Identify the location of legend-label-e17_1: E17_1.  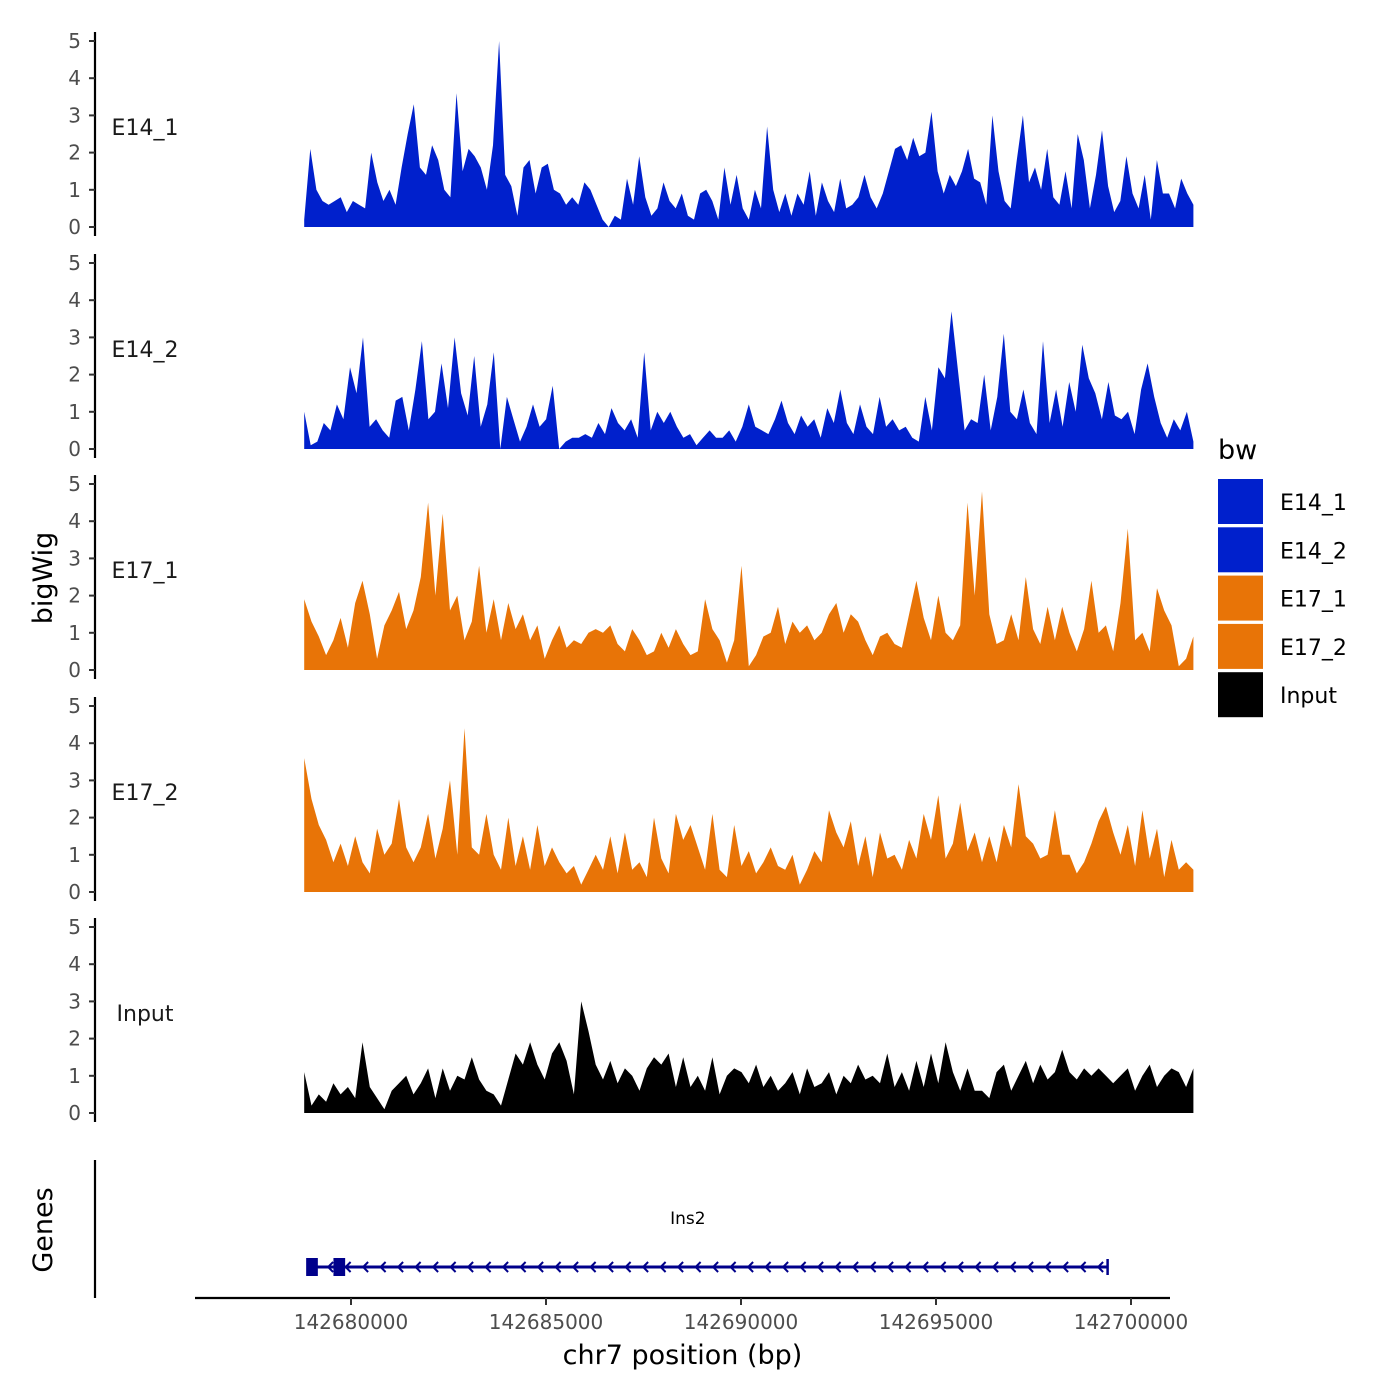
(1313, 600).